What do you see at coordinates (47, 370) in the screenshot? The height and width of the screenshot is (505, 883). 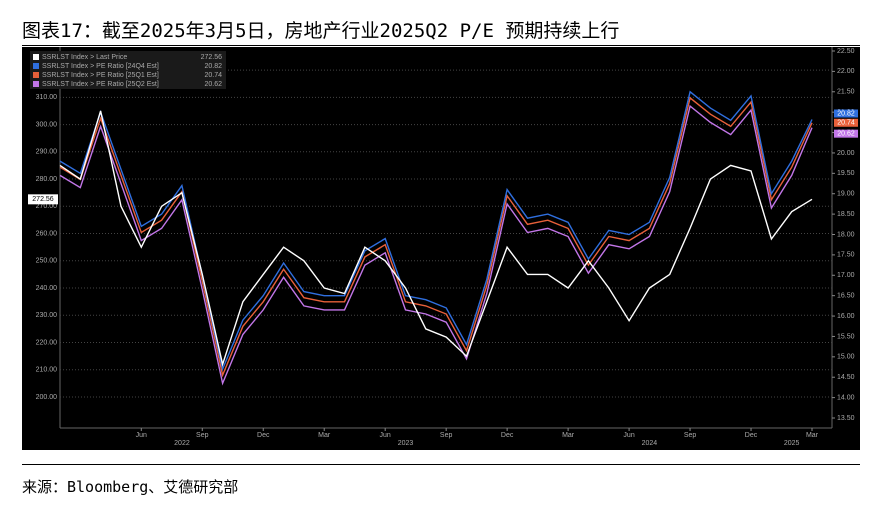 I see `y-tick-label: 210.00` at bounding box center [47, 370].